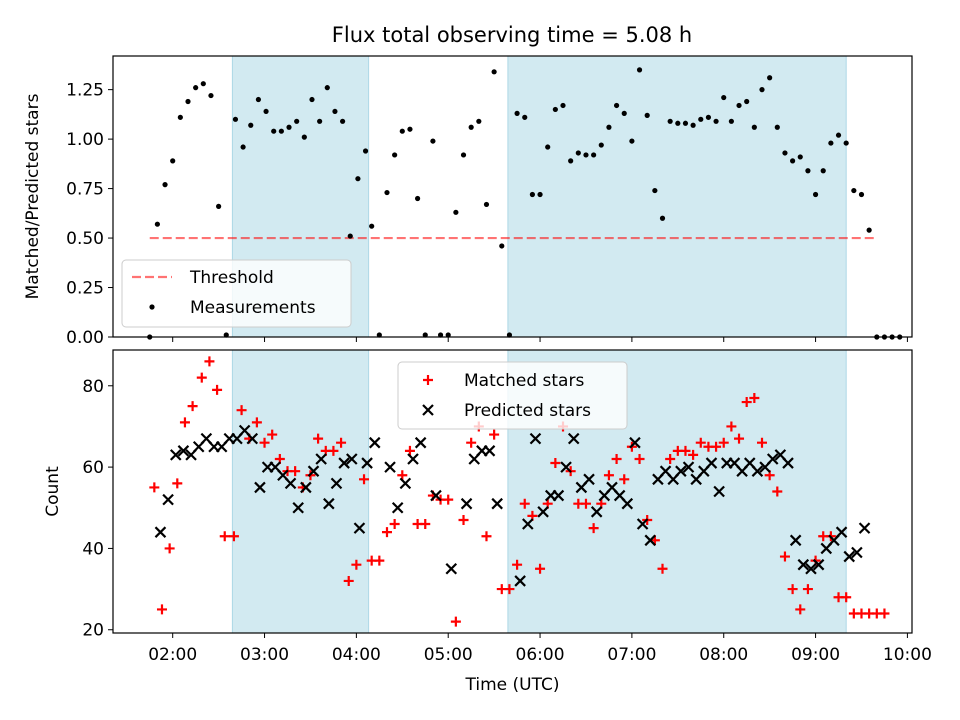 The image size is (960, 720). What do you see at coordinates (152, 307) in the screenshot?
I see `legend-measurement-swatch` at bounding box center [152, 307].